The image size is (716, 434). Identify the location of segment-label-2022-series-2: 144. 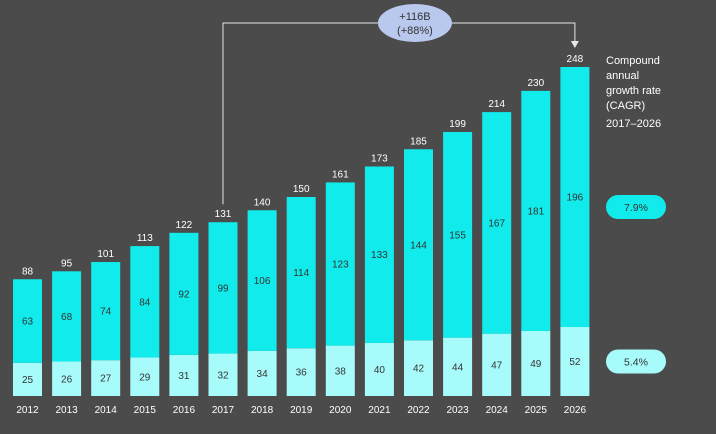
(418, 245).